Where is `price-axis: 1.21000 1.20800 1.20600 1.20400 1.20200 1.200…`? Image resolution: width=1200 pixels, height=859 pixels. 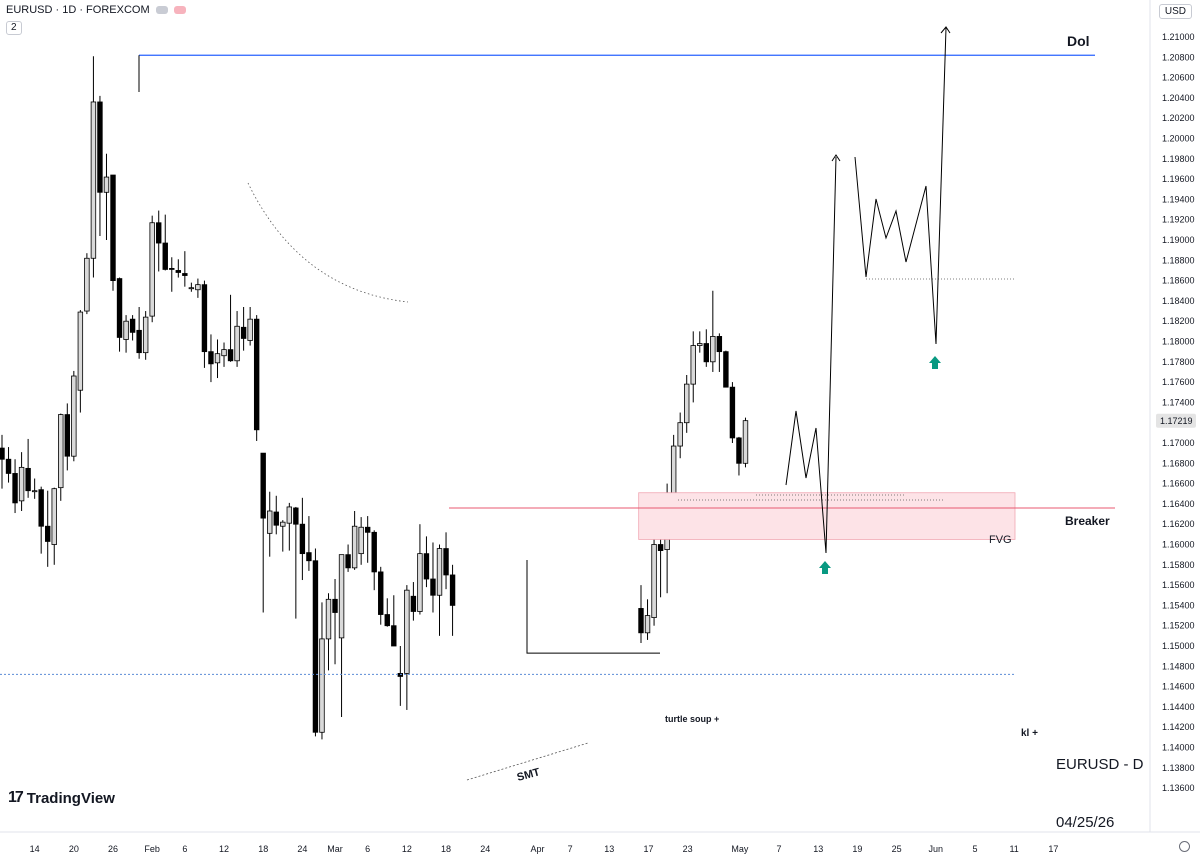
price-axis: 1.21000 1.20800 1.20600 1.20400 1.20200 1.200… is located at coordinates (1176, 412).